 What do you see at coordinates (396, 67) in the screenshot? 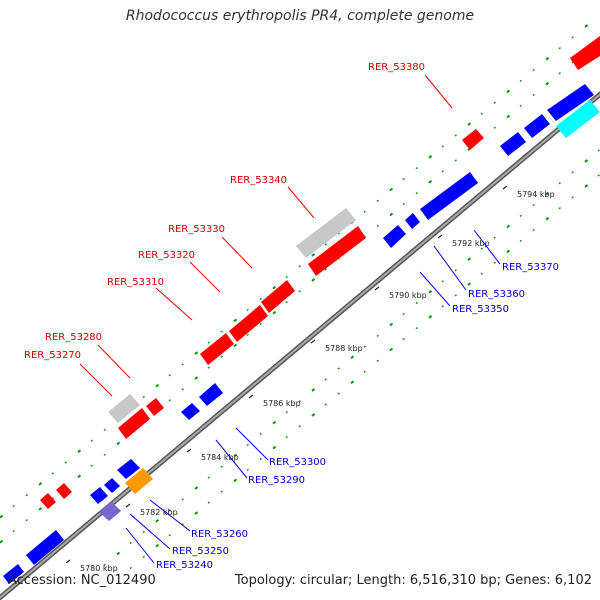
I see `gene-label: RER_53380` at bounding box center [396, 67].